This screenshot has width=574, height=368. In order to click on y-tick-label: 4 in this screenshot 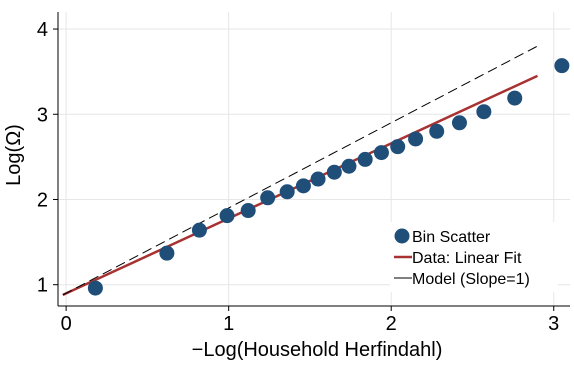, I will do `click(42, 30)`.